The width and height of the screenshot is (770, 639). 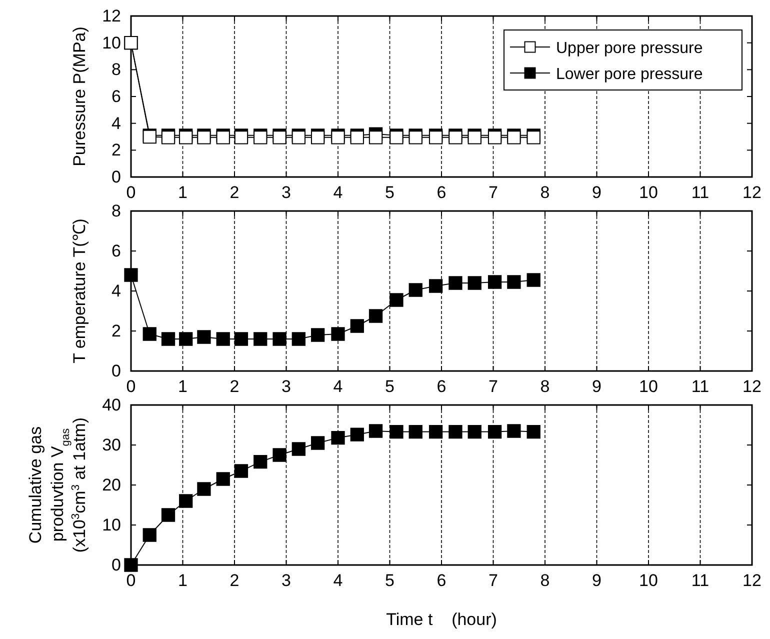 I want to click on y-tick-label: 12, so click(x=111, y=16).